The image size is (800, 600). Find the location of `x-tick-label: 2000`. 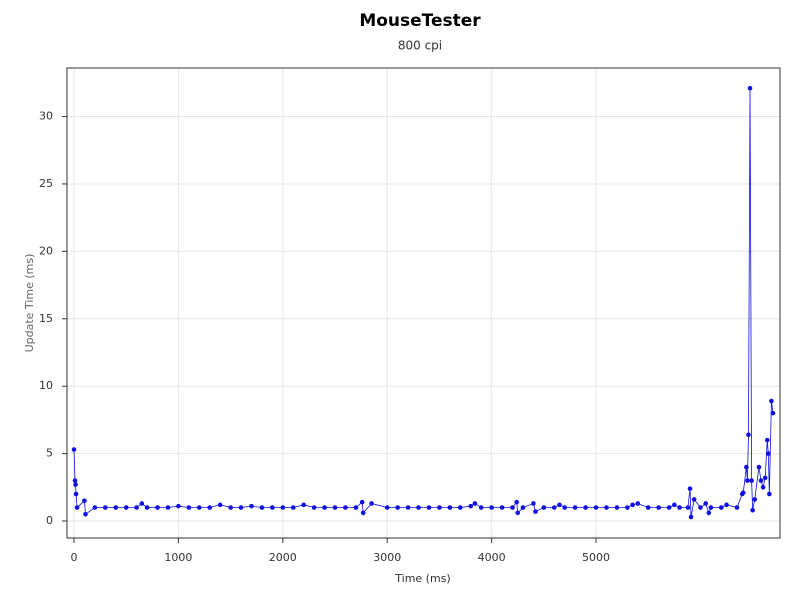

x-tick-label: 2000 is located at coordinates (283, 557).